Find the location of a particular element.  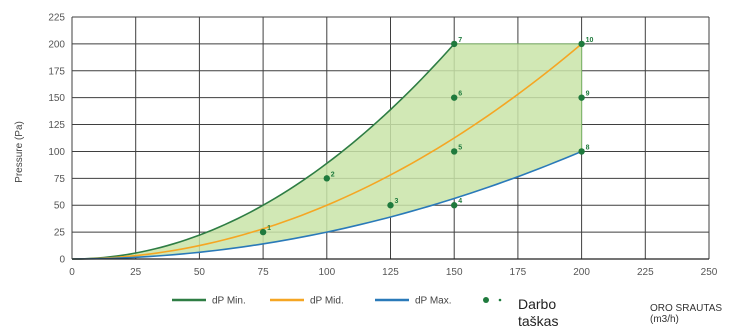

x-tick-label: 175 is located at coordinates (518, 272).